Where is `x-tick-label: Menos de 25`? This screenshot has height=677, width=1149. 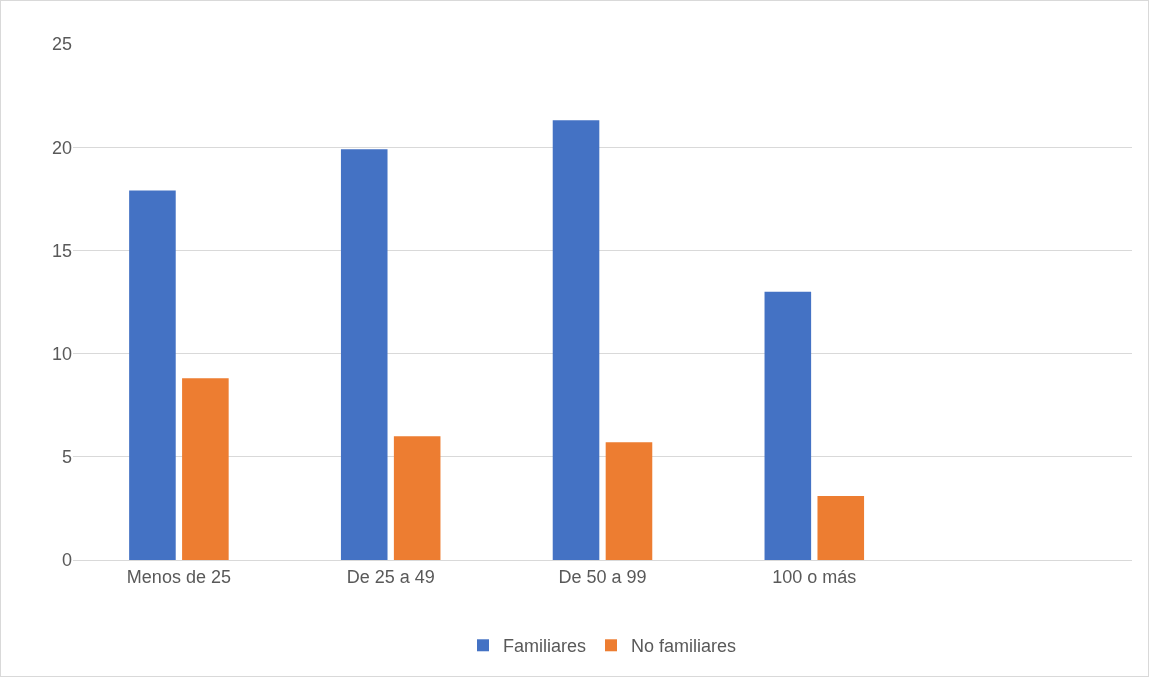
x-tick-label: Menos de 25 is located at coordinates (178, 576).